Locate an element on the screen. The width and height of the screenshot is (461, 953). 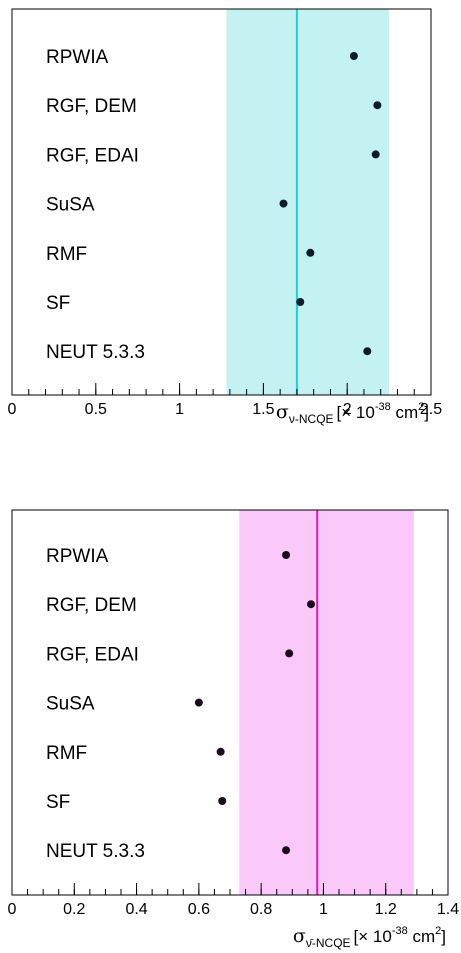
tick-label: 0.4 is located at coordinates (136, 909).